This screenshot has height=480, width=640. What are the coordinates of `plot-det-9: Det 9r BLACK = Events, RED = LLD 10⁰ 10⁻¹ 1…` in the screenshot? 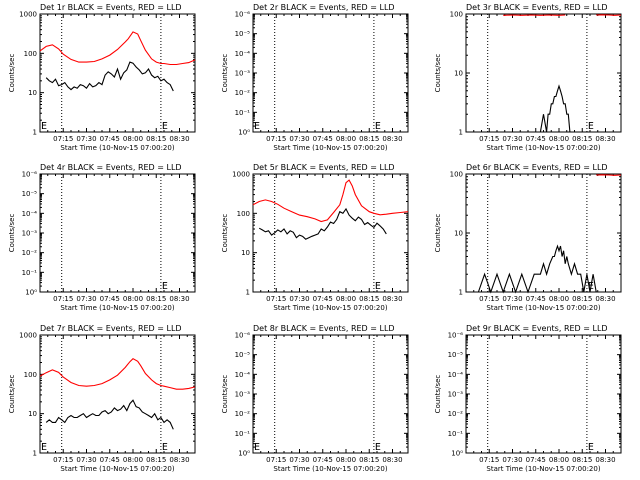 It's located at (528, 398).